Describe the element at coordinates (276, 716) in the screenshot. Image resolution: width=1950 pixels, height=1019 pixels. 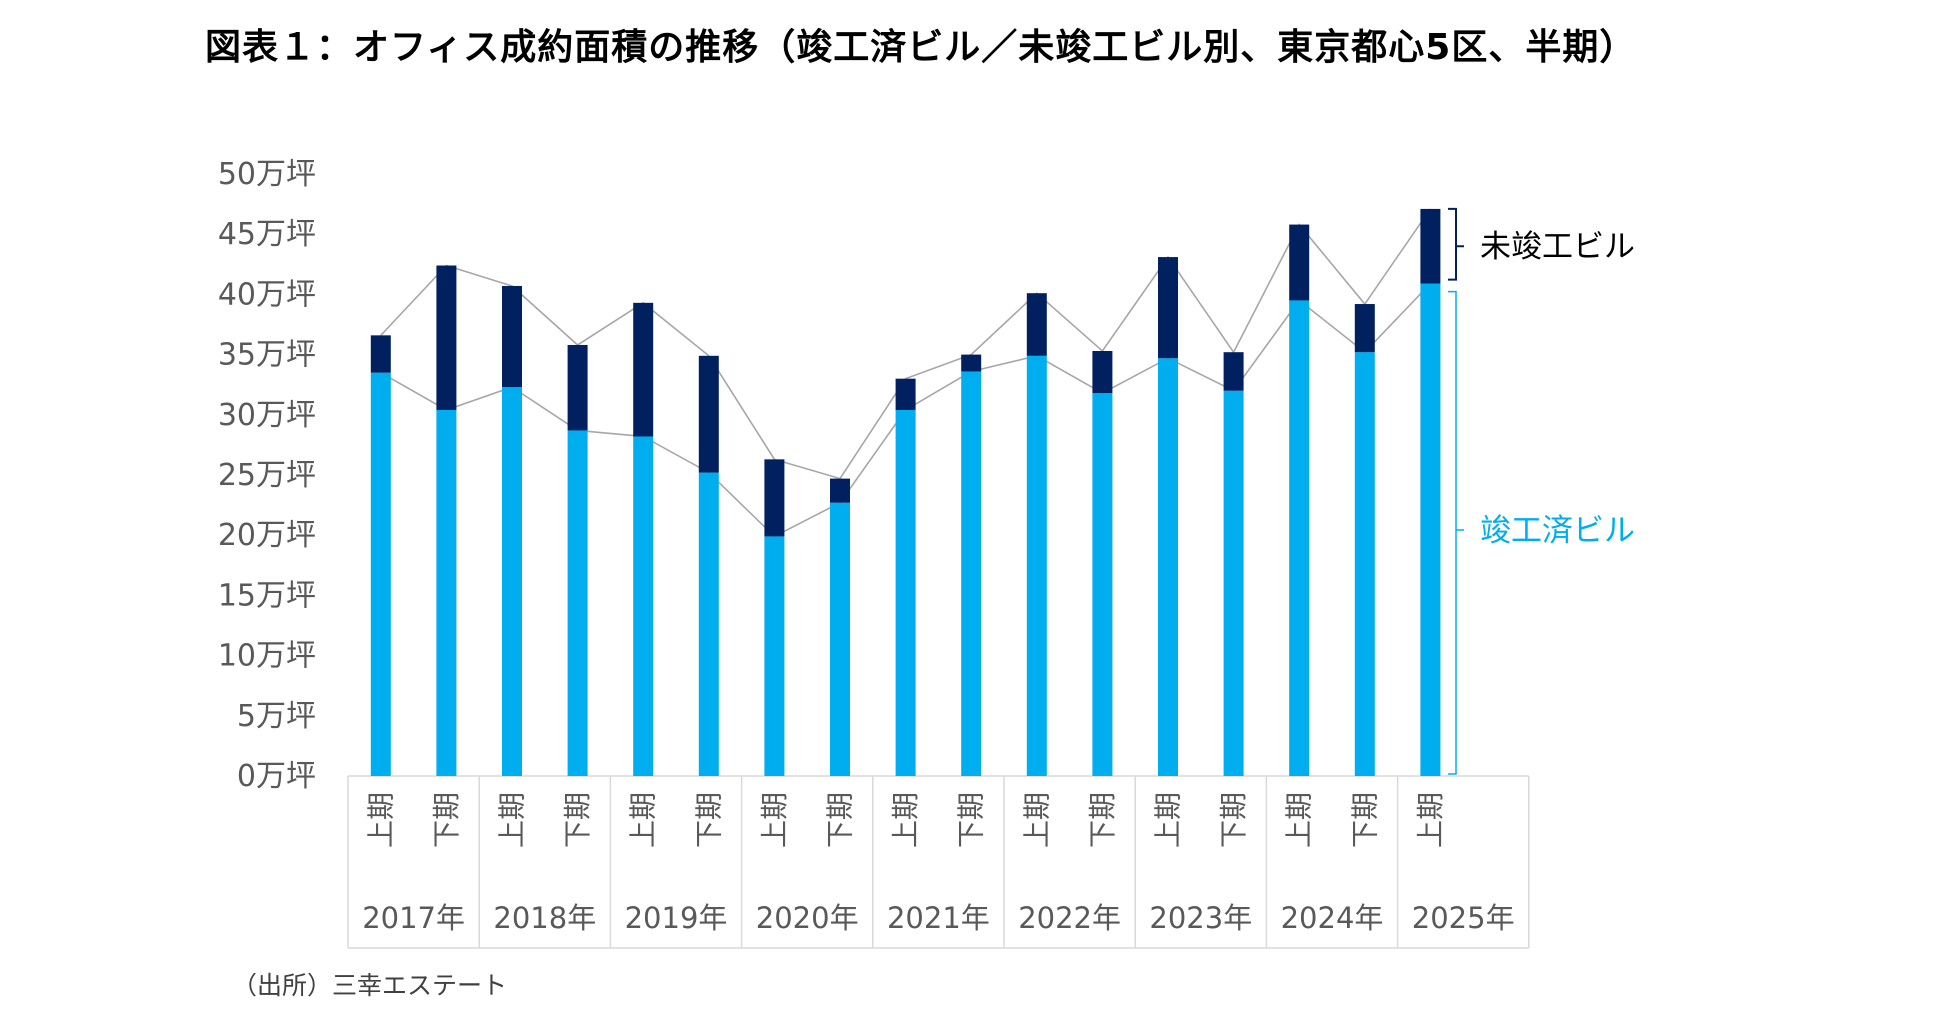
I see `y-tick-label: 5万坪` at that location.